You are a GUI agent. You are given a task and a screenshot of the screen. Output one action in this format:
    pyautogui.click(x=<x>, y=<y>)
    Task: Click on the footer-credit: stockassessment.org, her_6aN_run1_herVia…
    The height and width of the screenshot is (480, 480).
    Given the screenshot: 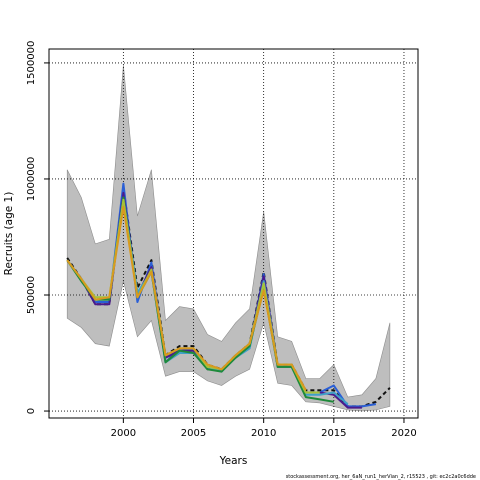 What is the action you would take?
    pyautogui.click(x=381, y=477)
    